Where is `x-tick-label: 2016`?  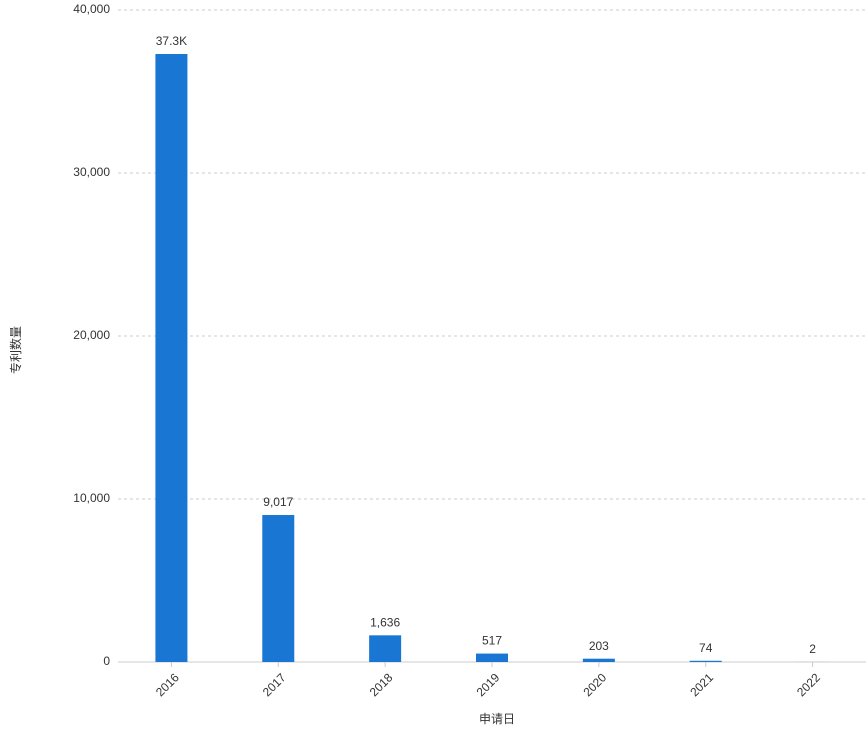
x-tick-label: 2016 is located at coordinates (167, 684).